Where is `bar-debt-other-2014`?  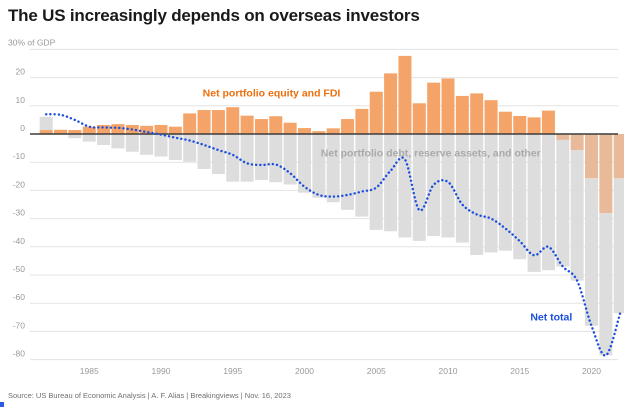
bar-debt-other-2014 is located at coordinates (505, 192).